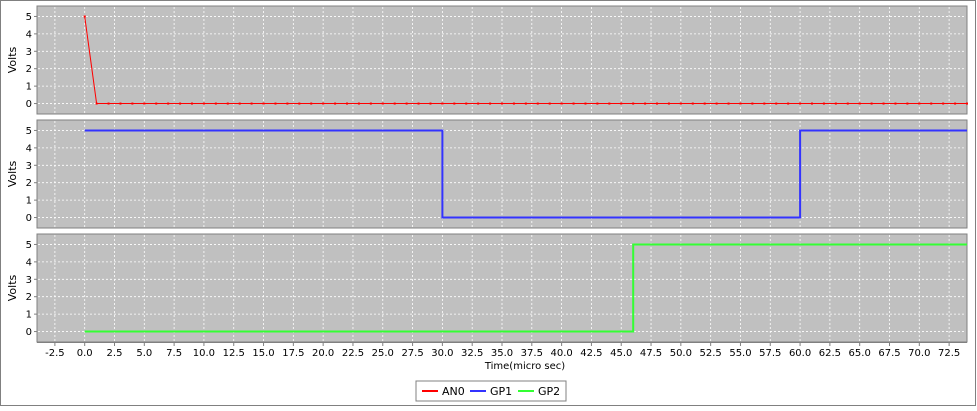  I want to click on x-tick-label: 15.0, so click(263, 353).